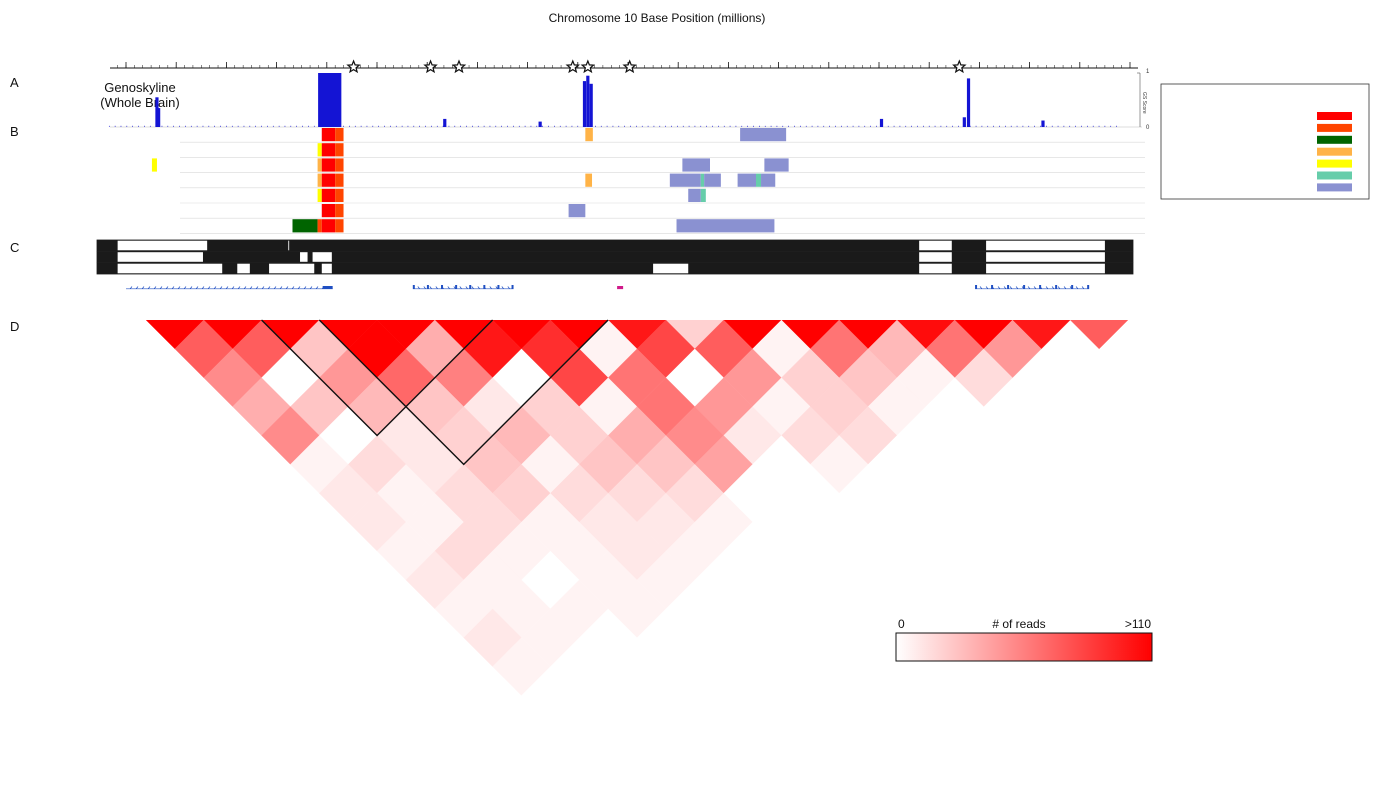 The height and width of the screenshot is (789, 1378). I want to click on panel-label-c: C, so click(14, 247).